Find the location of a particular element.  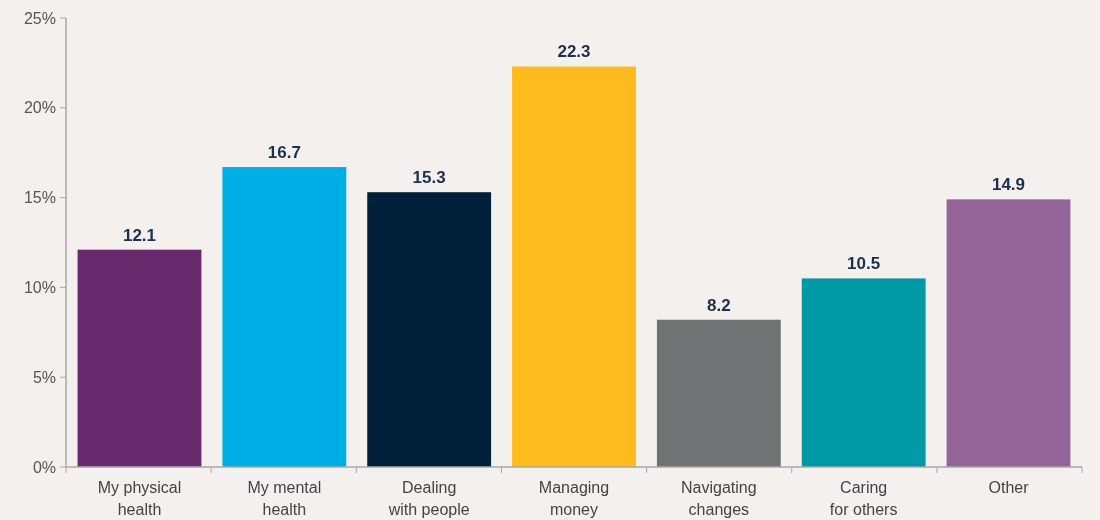

y-tick-label: 0% is located at coordinates (44, 467).